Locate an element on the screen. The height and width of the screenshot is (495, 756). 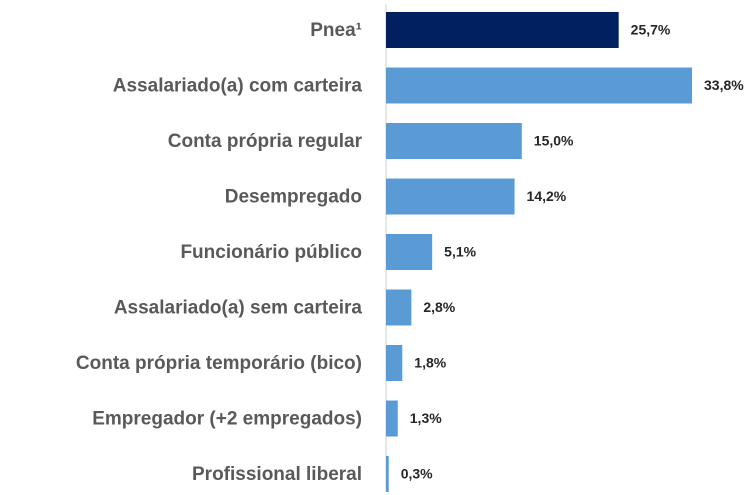
value-label: 5,1% is located at coordinates (460, 252).